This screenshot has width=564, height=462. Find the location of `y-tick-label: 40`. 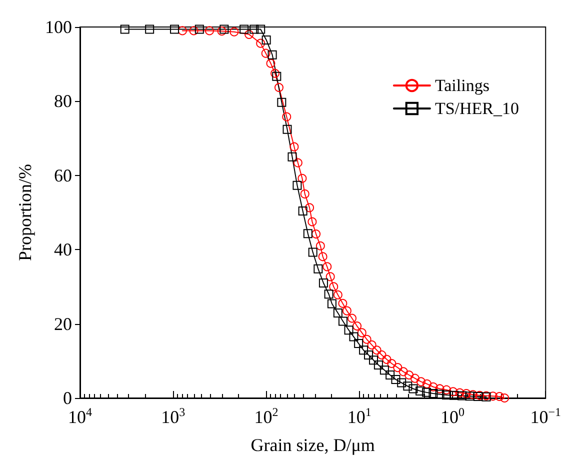

y-tick-label: 40 is located at coordinates (63, 250).